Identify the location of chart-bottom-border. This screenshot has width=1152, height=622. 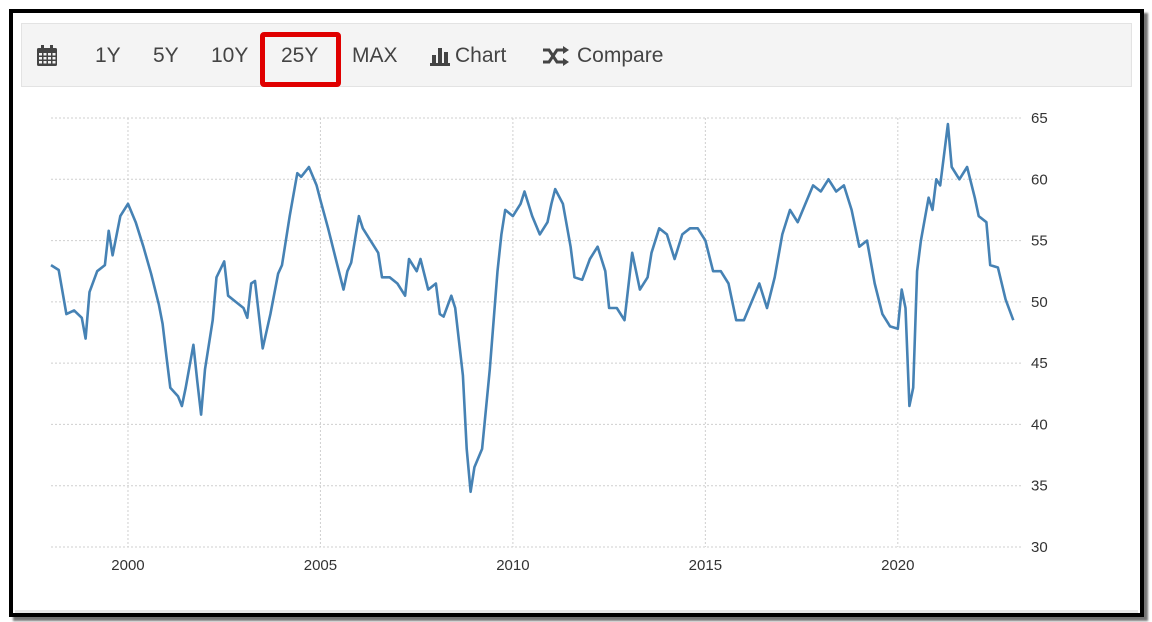
(576, 611).